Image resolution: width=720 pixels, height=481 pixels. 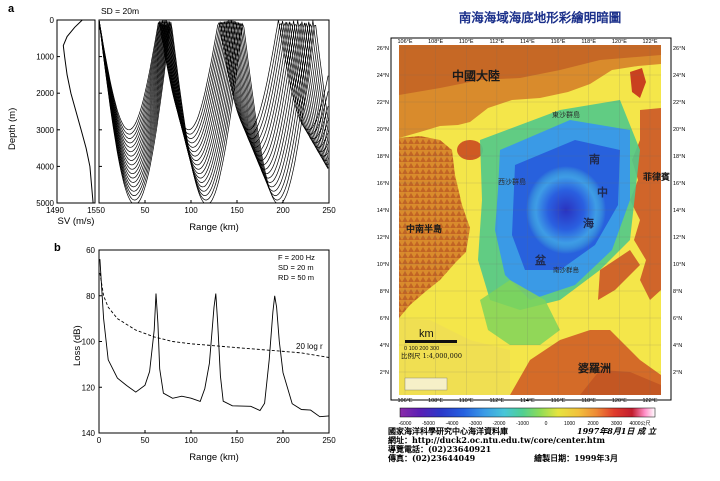 What do you see at coordinates (55, 210) in the screenshot?
I see `sv-tick-label: 1490` at bounding box center [55, 210].